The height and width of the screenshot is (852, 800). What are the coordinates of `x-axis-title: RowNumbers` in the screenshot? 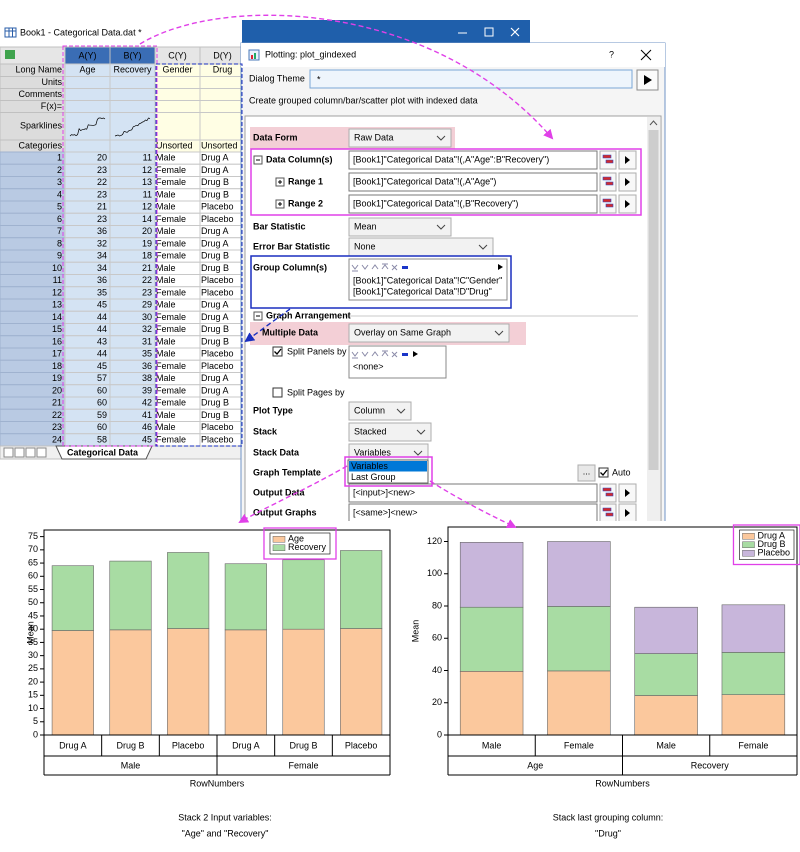 It's located at (217, 783).